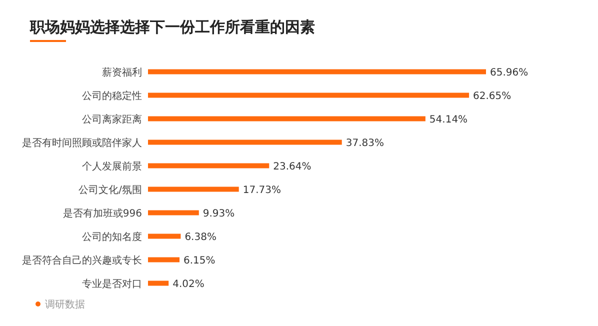 This screenshot has height=326, width=598. Describe the element at coordinates (188, 284) in the screenshot. I see `data-label: 4.02%` at that location.